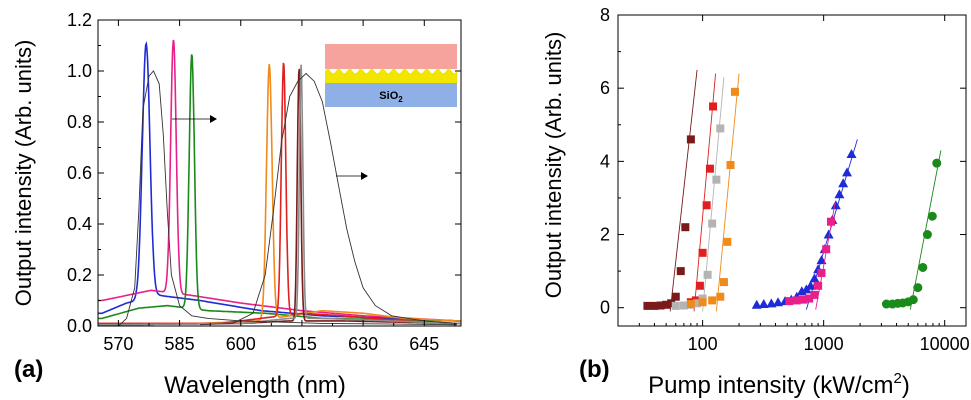 The height and width of the screenshot is (400, 971). Describe the element at coordinates (605, 235) in the screenshot. I see `y-tick-label: 2` at that location.